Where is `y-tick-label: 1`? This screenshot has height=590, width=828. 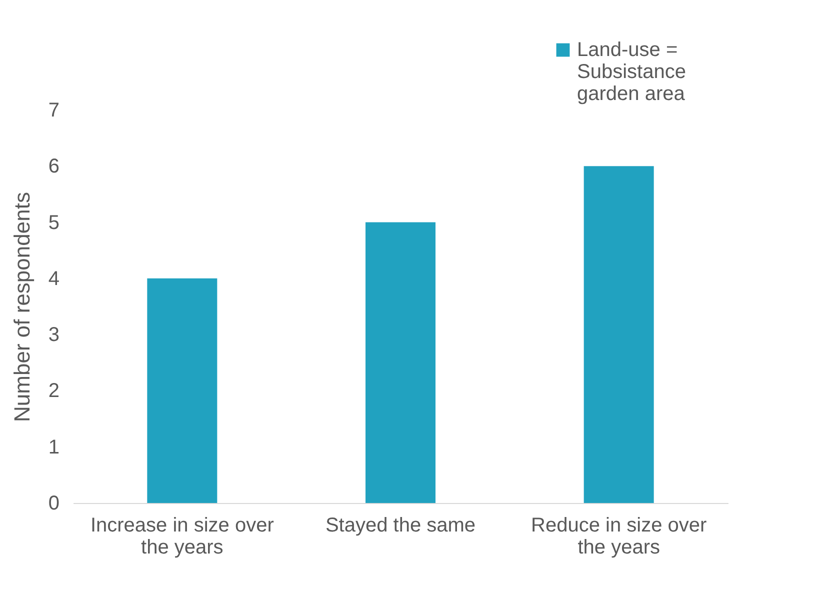
y-tick-label: 1 is located at coordinates (54, 447).